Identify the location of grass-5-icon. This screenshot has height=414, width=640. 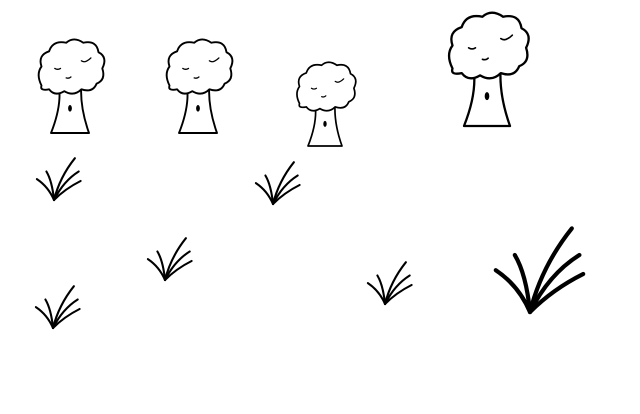
(389, 283).